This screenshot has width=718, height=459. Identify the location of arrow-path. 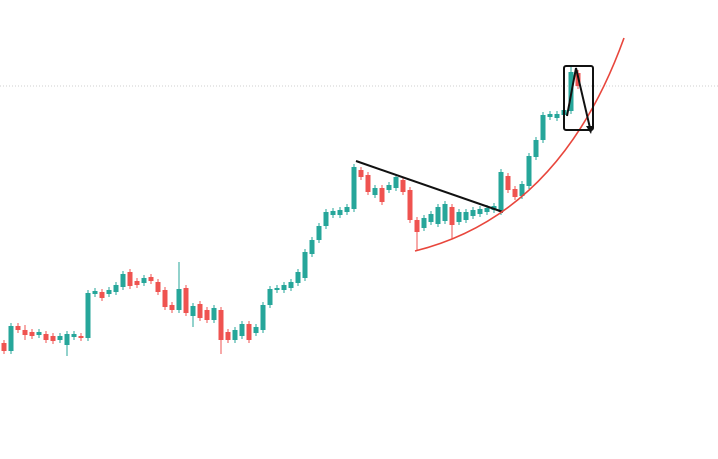
(578, 98).